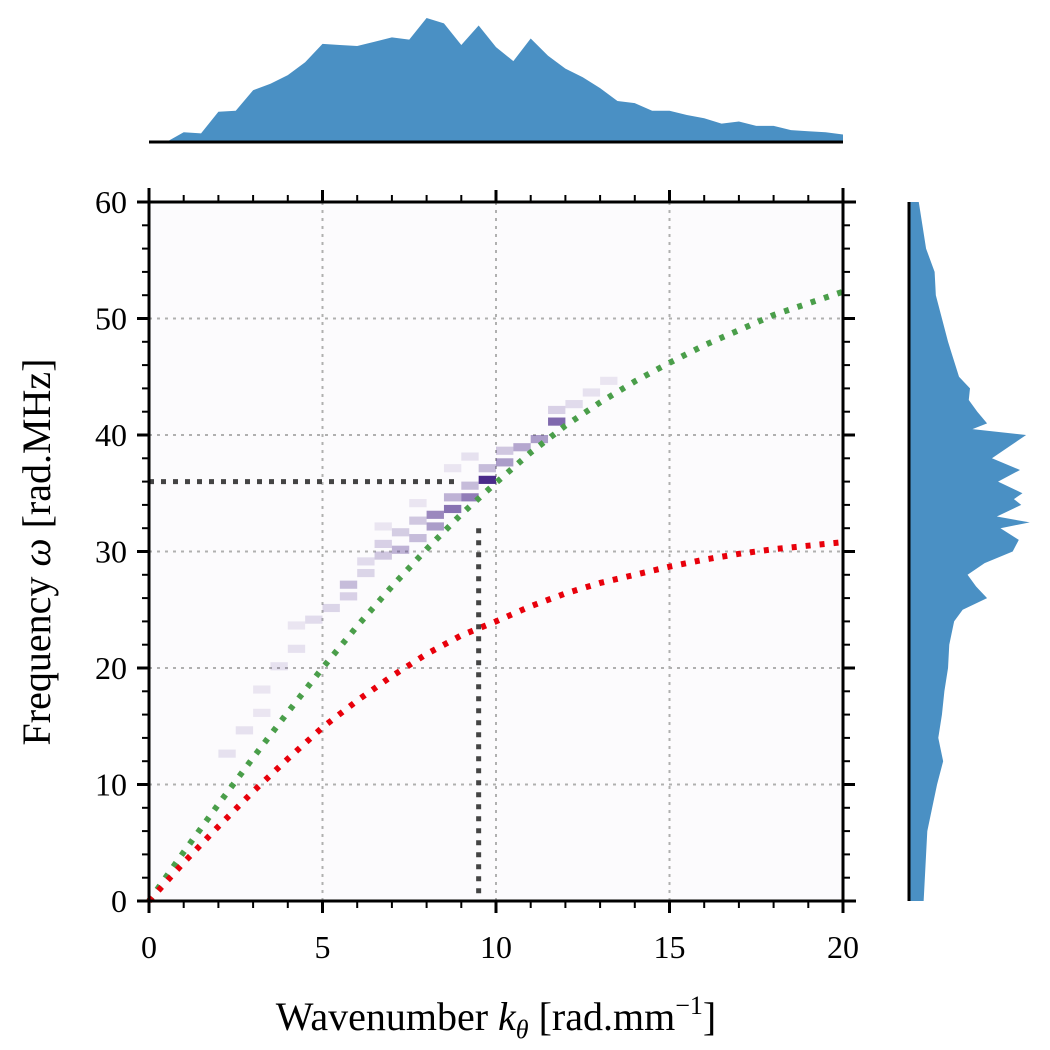 Image resolution: width=1050 pixels, height=1050 pixels. Describe the element at coordinates (496, 947) in the screenshot. I see `x-tick-label: 10` at that location.